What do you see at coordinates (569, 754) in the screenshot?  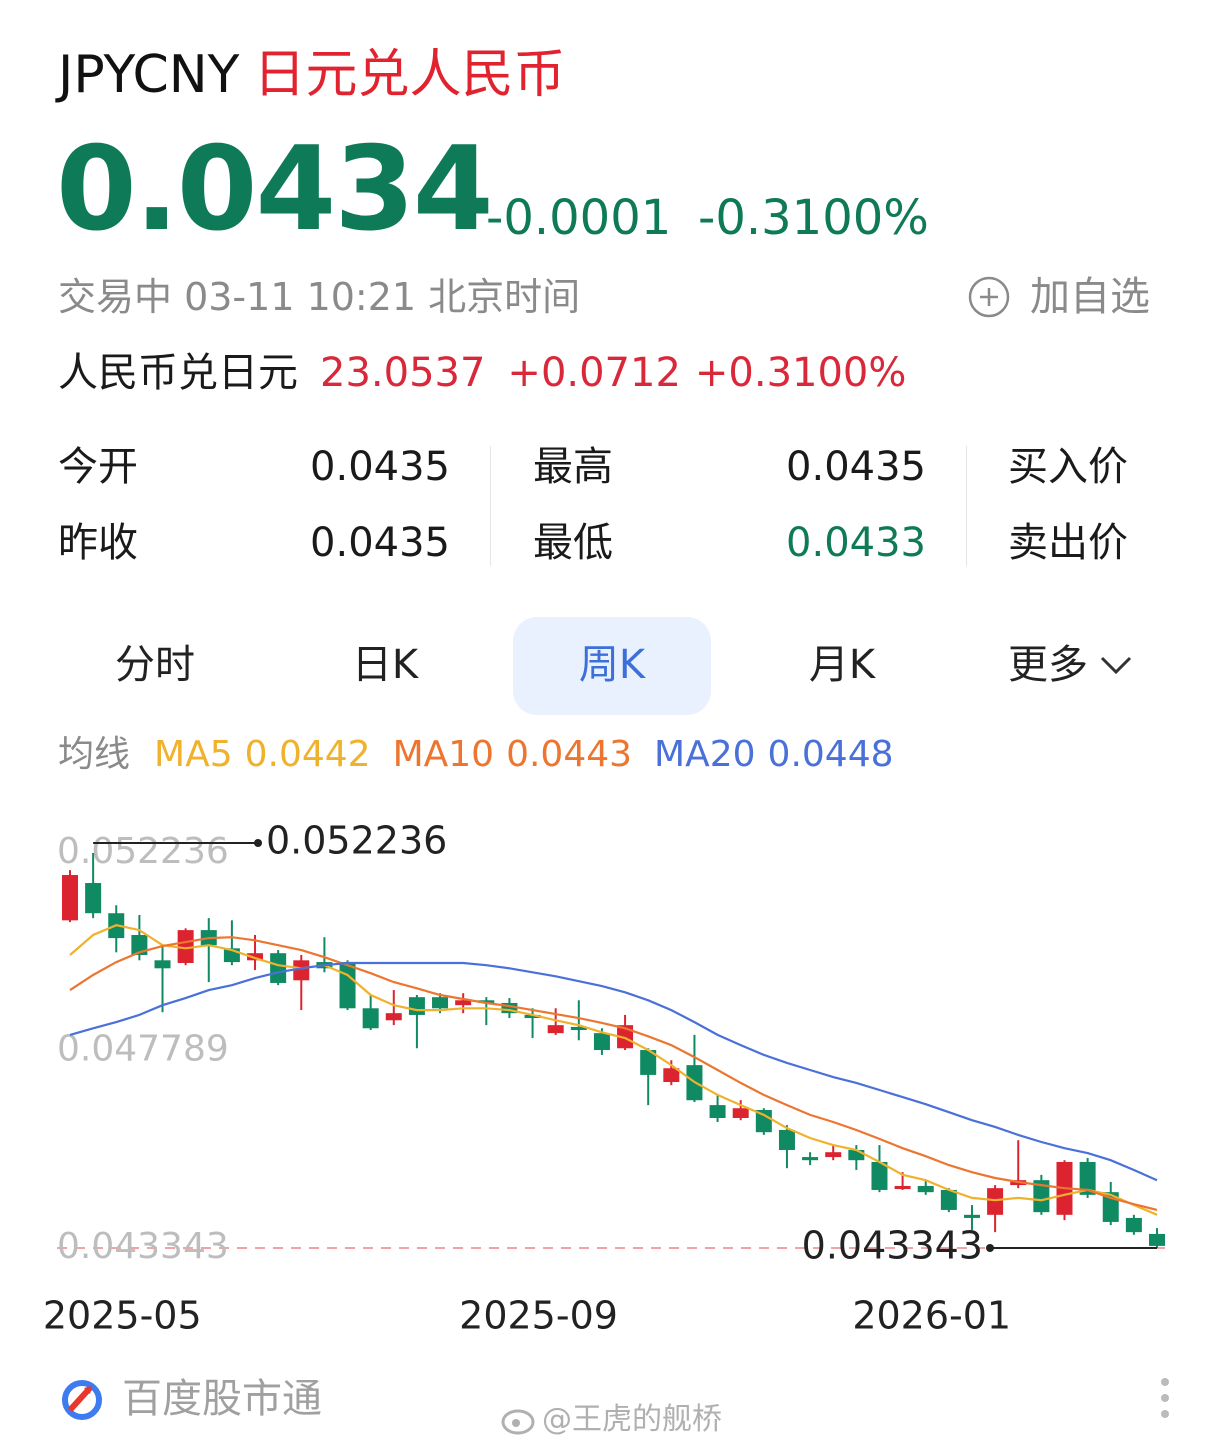 I see `legend-value: 0.0443` at bounding box center [569, 754].